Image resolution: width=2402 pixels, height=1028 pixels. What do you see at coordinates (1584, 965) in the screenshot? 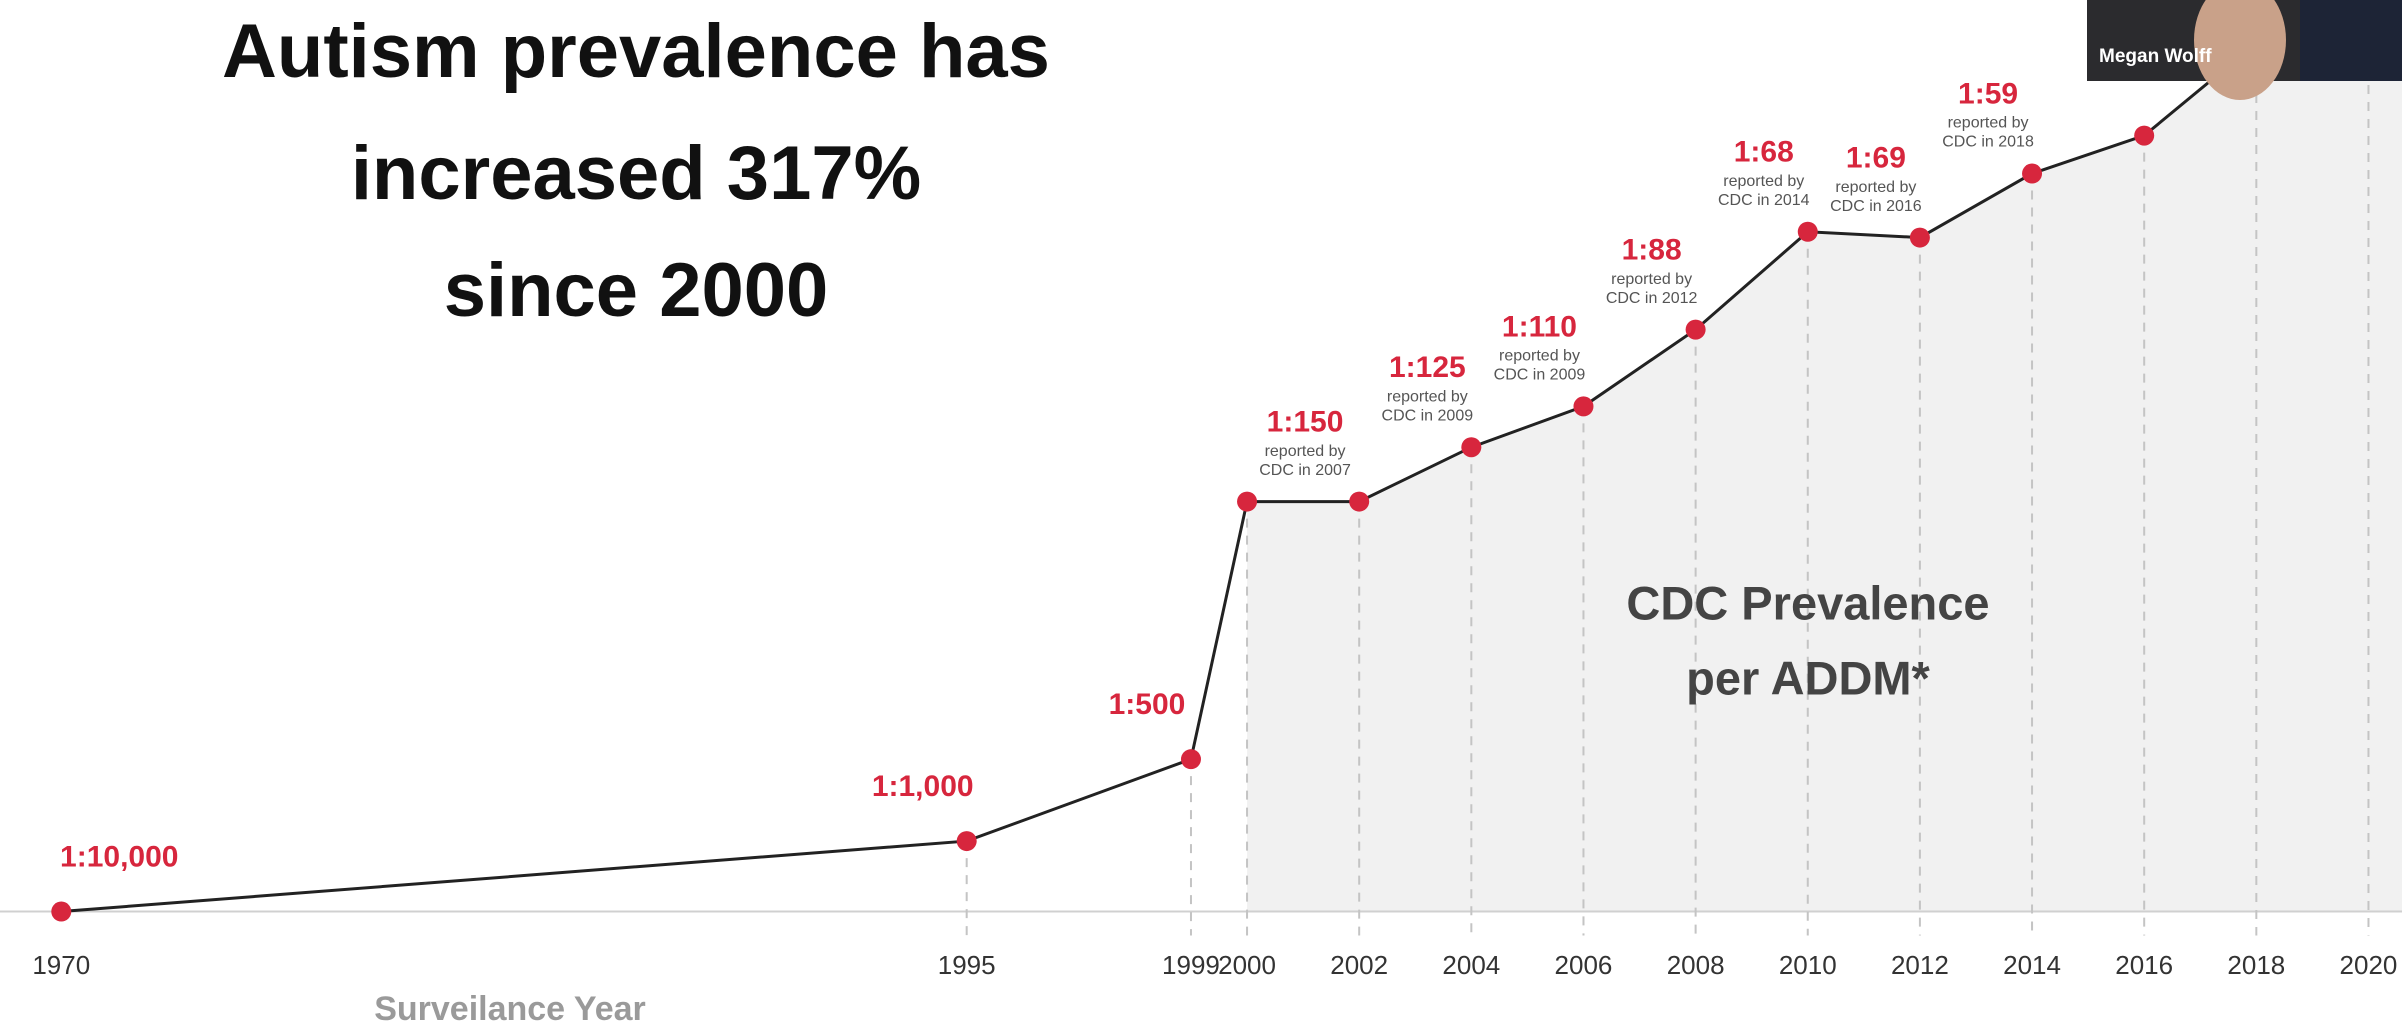
I see `x-tick-label: 2006` at bounding box center [1584, 965].